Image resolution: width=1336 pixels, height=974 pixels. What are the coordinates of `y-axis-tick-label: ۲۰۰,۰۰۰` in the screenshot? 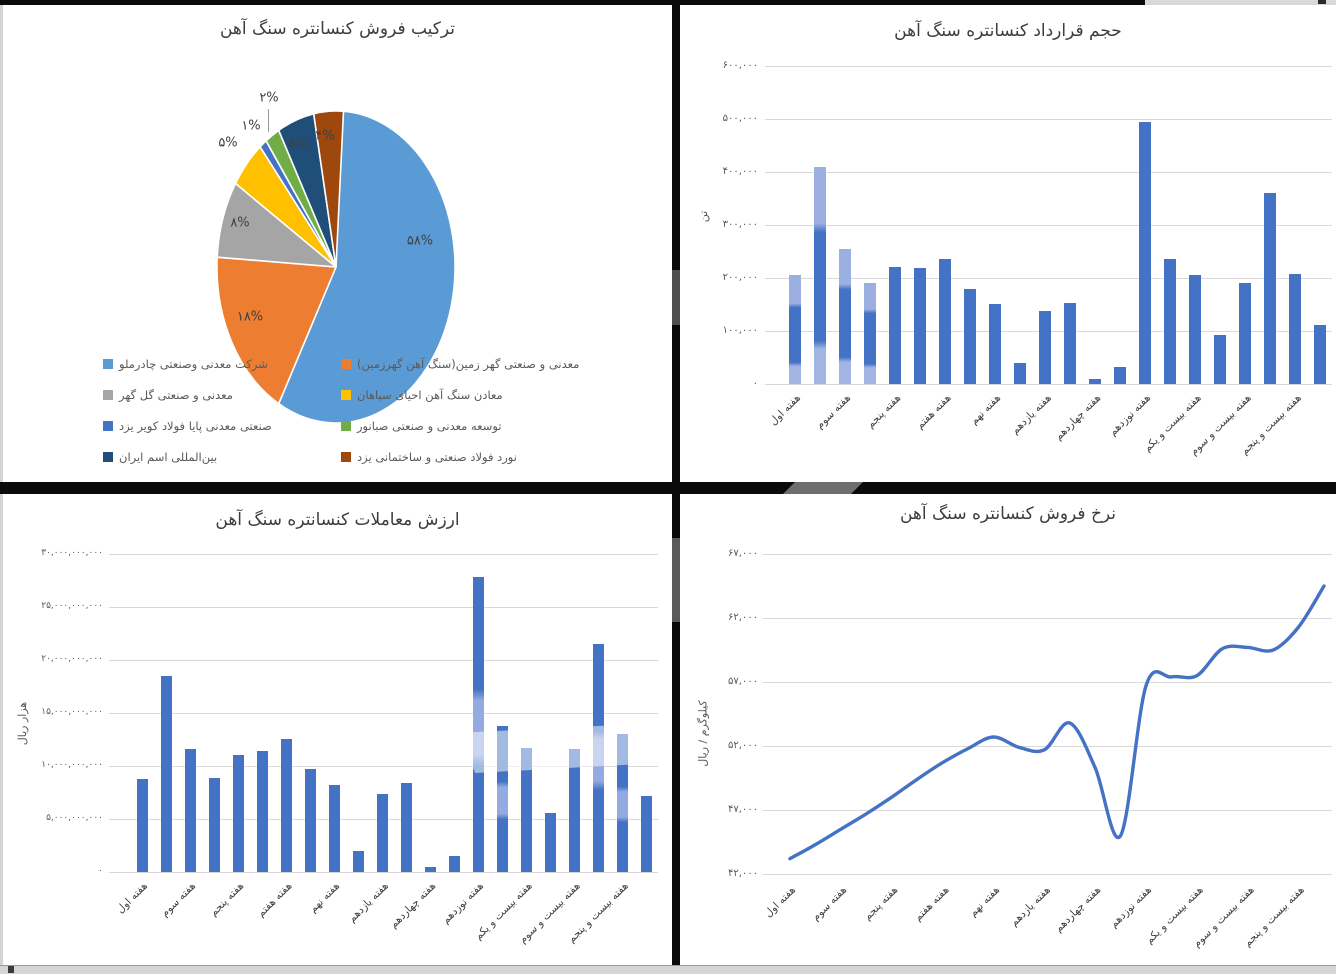 It's located at (740, 277).